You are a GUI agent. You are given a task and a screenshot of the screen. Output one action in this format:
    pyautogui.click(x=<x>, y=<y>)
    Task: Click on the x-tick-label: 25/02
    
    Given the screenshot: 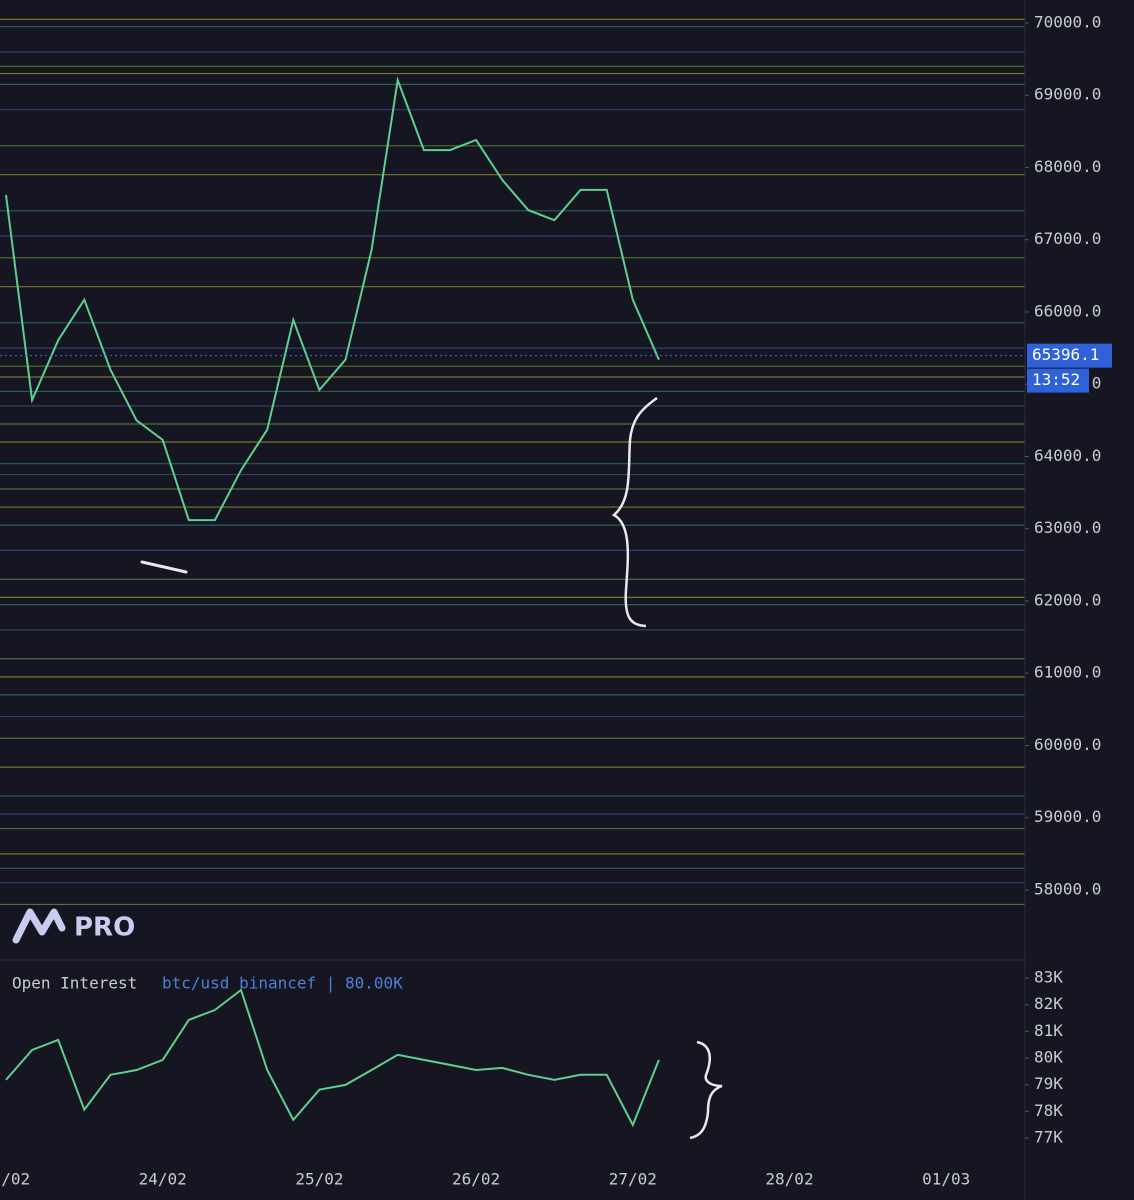 What is the action you would take?
    pyautogui.click(x=319, y=1179)
    